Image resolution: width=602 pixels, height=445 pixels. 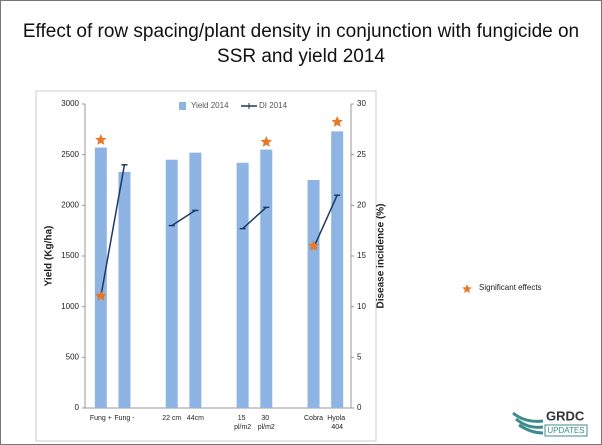 What do you see at coordinates (124, 418) in the screenshot?
I see `x-tick-label: Fung -` at bounding box center [124, 418].